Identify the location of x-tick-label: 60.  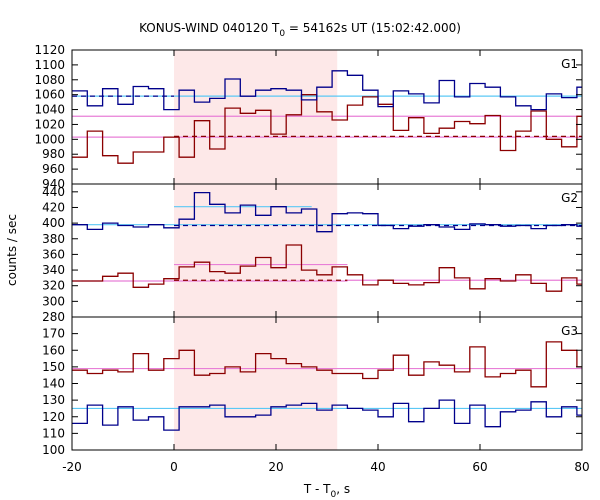
(479, 467).